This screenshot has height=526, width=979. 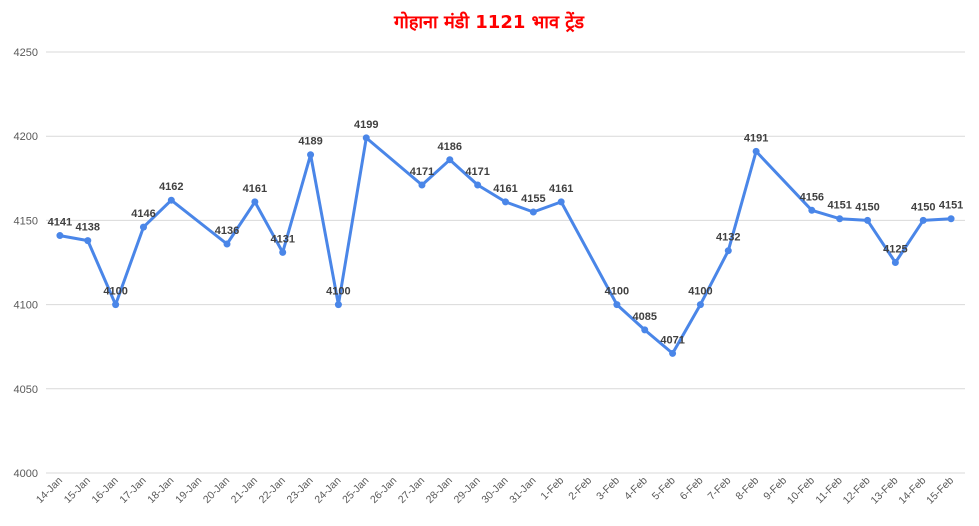 I want to click on x-tick-label: 21-Jan, so click(x=244, y=490).